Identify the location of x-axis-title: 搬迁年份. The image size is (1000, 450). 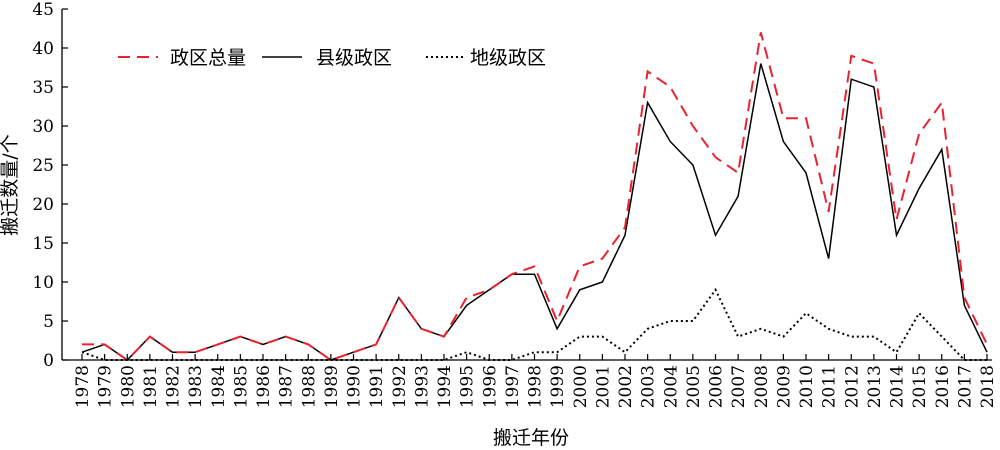
(531, 438).